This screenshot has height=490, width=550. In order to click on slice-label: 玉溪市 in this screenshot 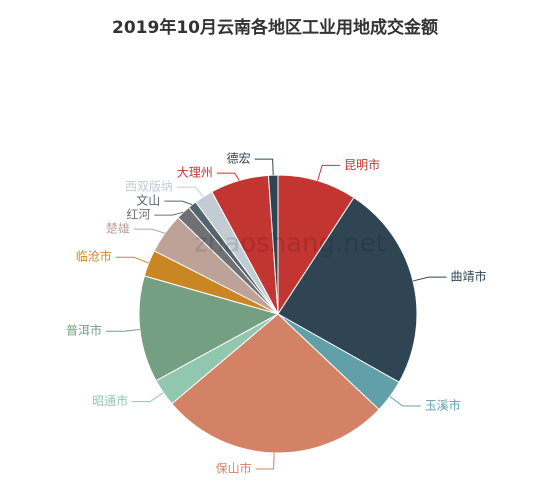, I will do `click(443, 405)`.